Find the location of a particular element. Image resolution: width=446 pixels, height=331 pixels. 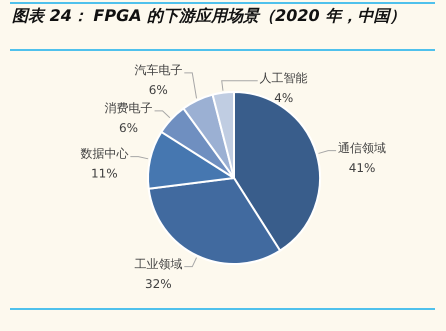

slice-label: 工业领域 is located at coordinates (158, 263).